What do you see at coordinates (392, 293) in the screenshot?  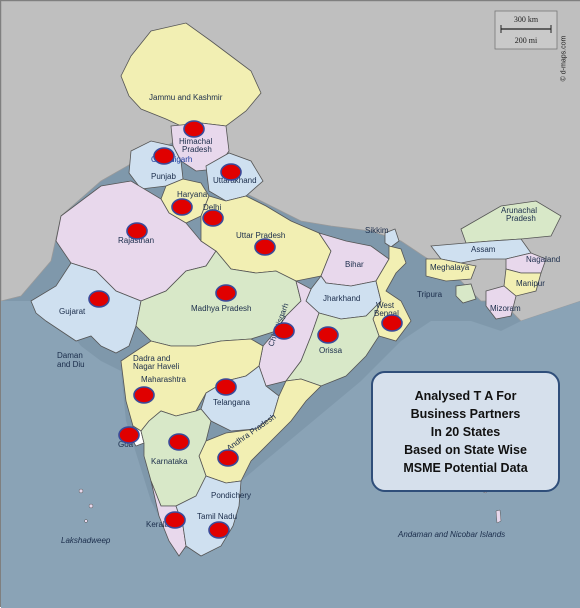 I see `state-west-bengal` at bounding box center [392, 293].